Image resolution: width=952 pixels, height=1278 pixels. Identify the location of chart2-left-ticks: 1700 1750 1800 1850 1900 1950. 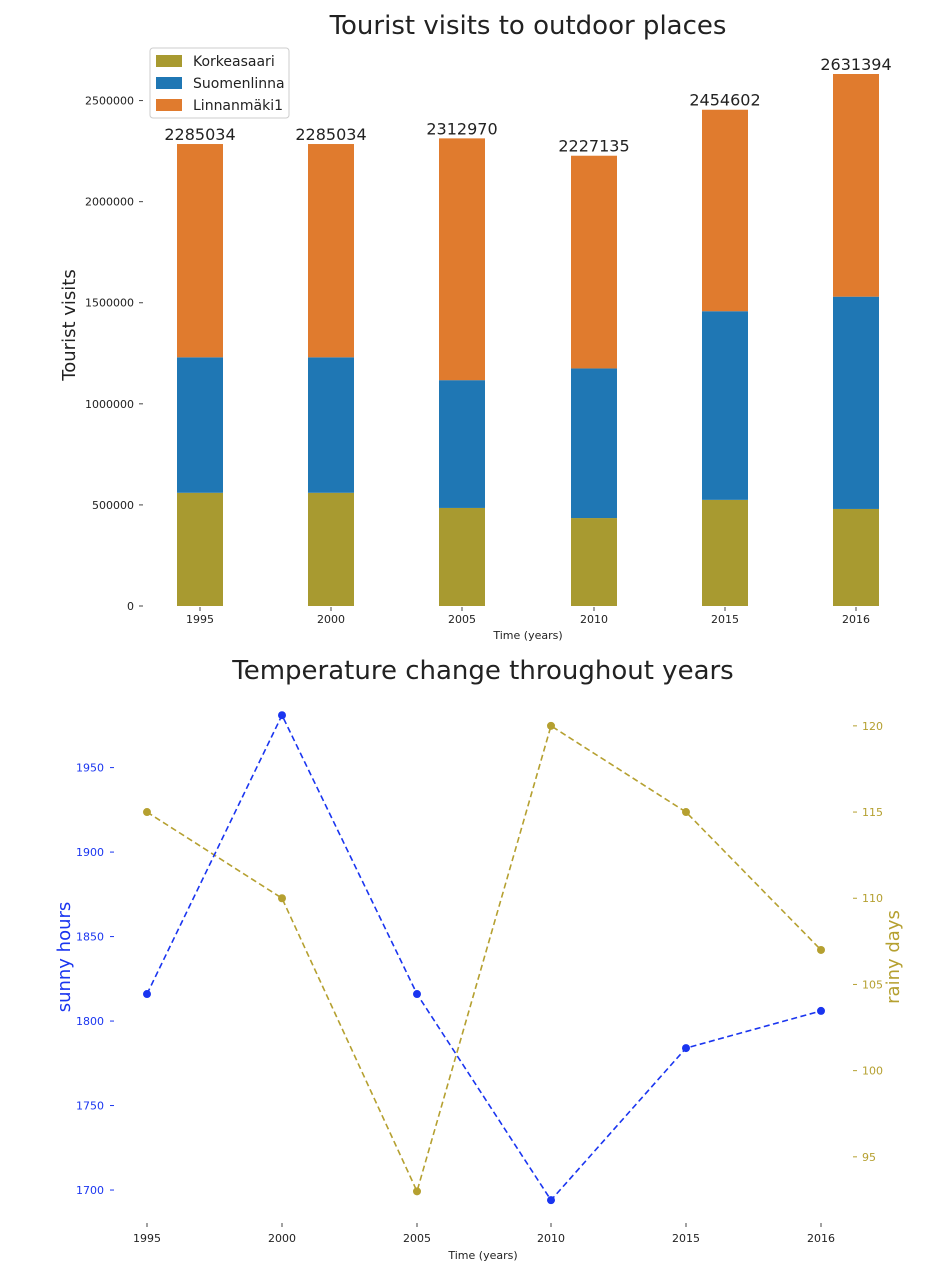
(95, 979).